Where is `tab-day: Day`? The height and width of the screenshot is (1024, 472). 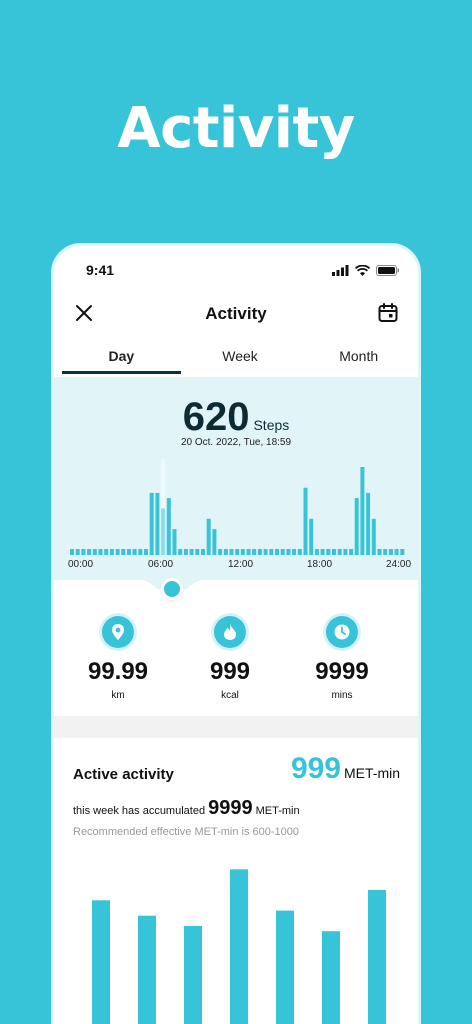 tab-day: Day is located at coordinates (121, 359).